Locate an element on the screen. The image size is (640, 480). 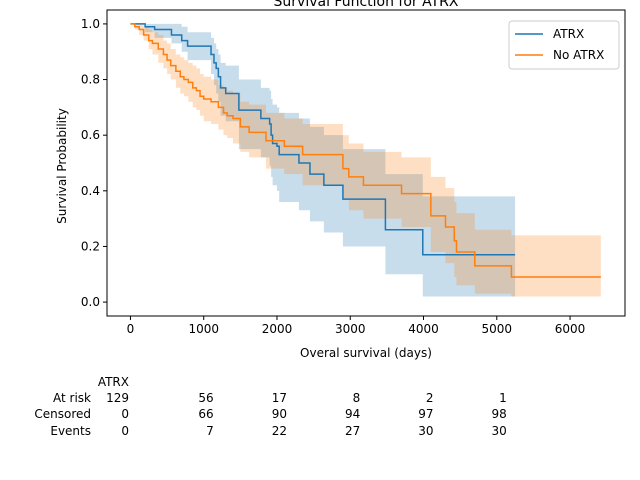
risk-table-cell: 94 is located at coordinates (352, 414).